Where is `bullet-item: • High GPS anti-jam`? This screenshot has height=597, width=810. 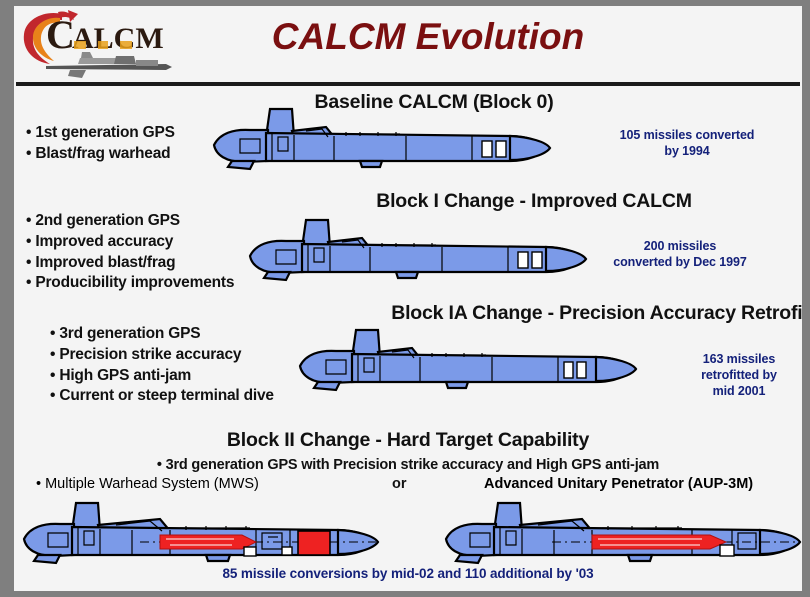 bullet-item: • High GPS anti-jam is located at coordinates (121, 375).